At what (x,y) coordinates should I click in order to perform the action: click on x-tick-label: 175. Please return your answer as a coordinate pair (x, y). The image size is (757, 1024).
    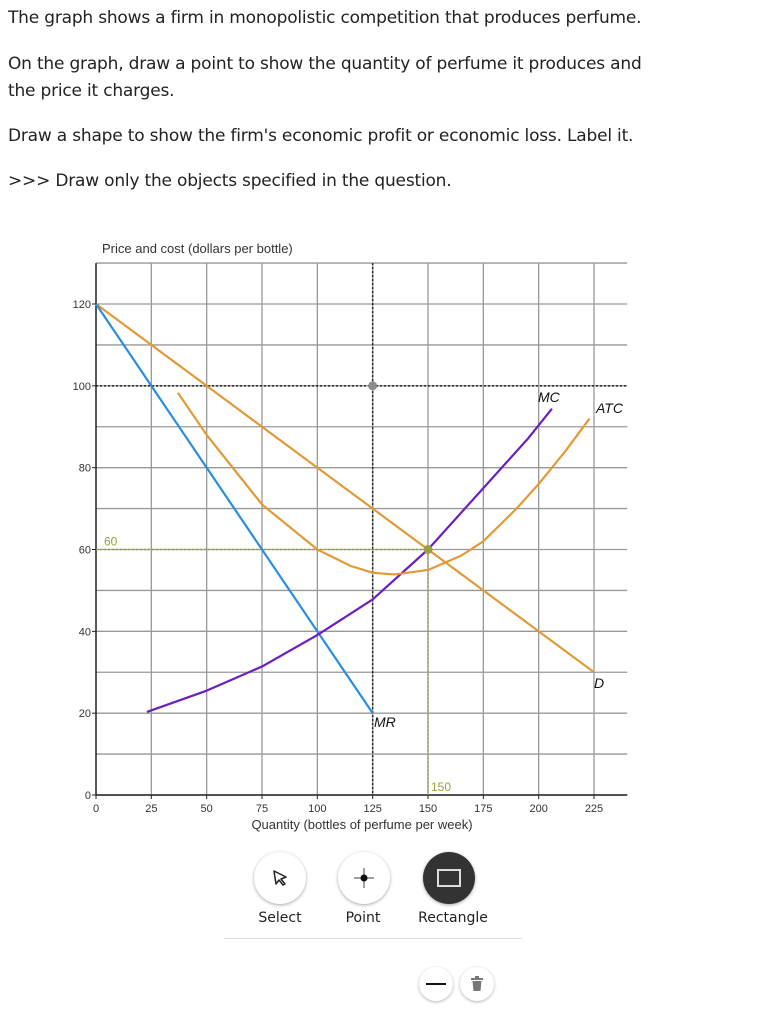
    Looking at the image, I should click on (483, 809).